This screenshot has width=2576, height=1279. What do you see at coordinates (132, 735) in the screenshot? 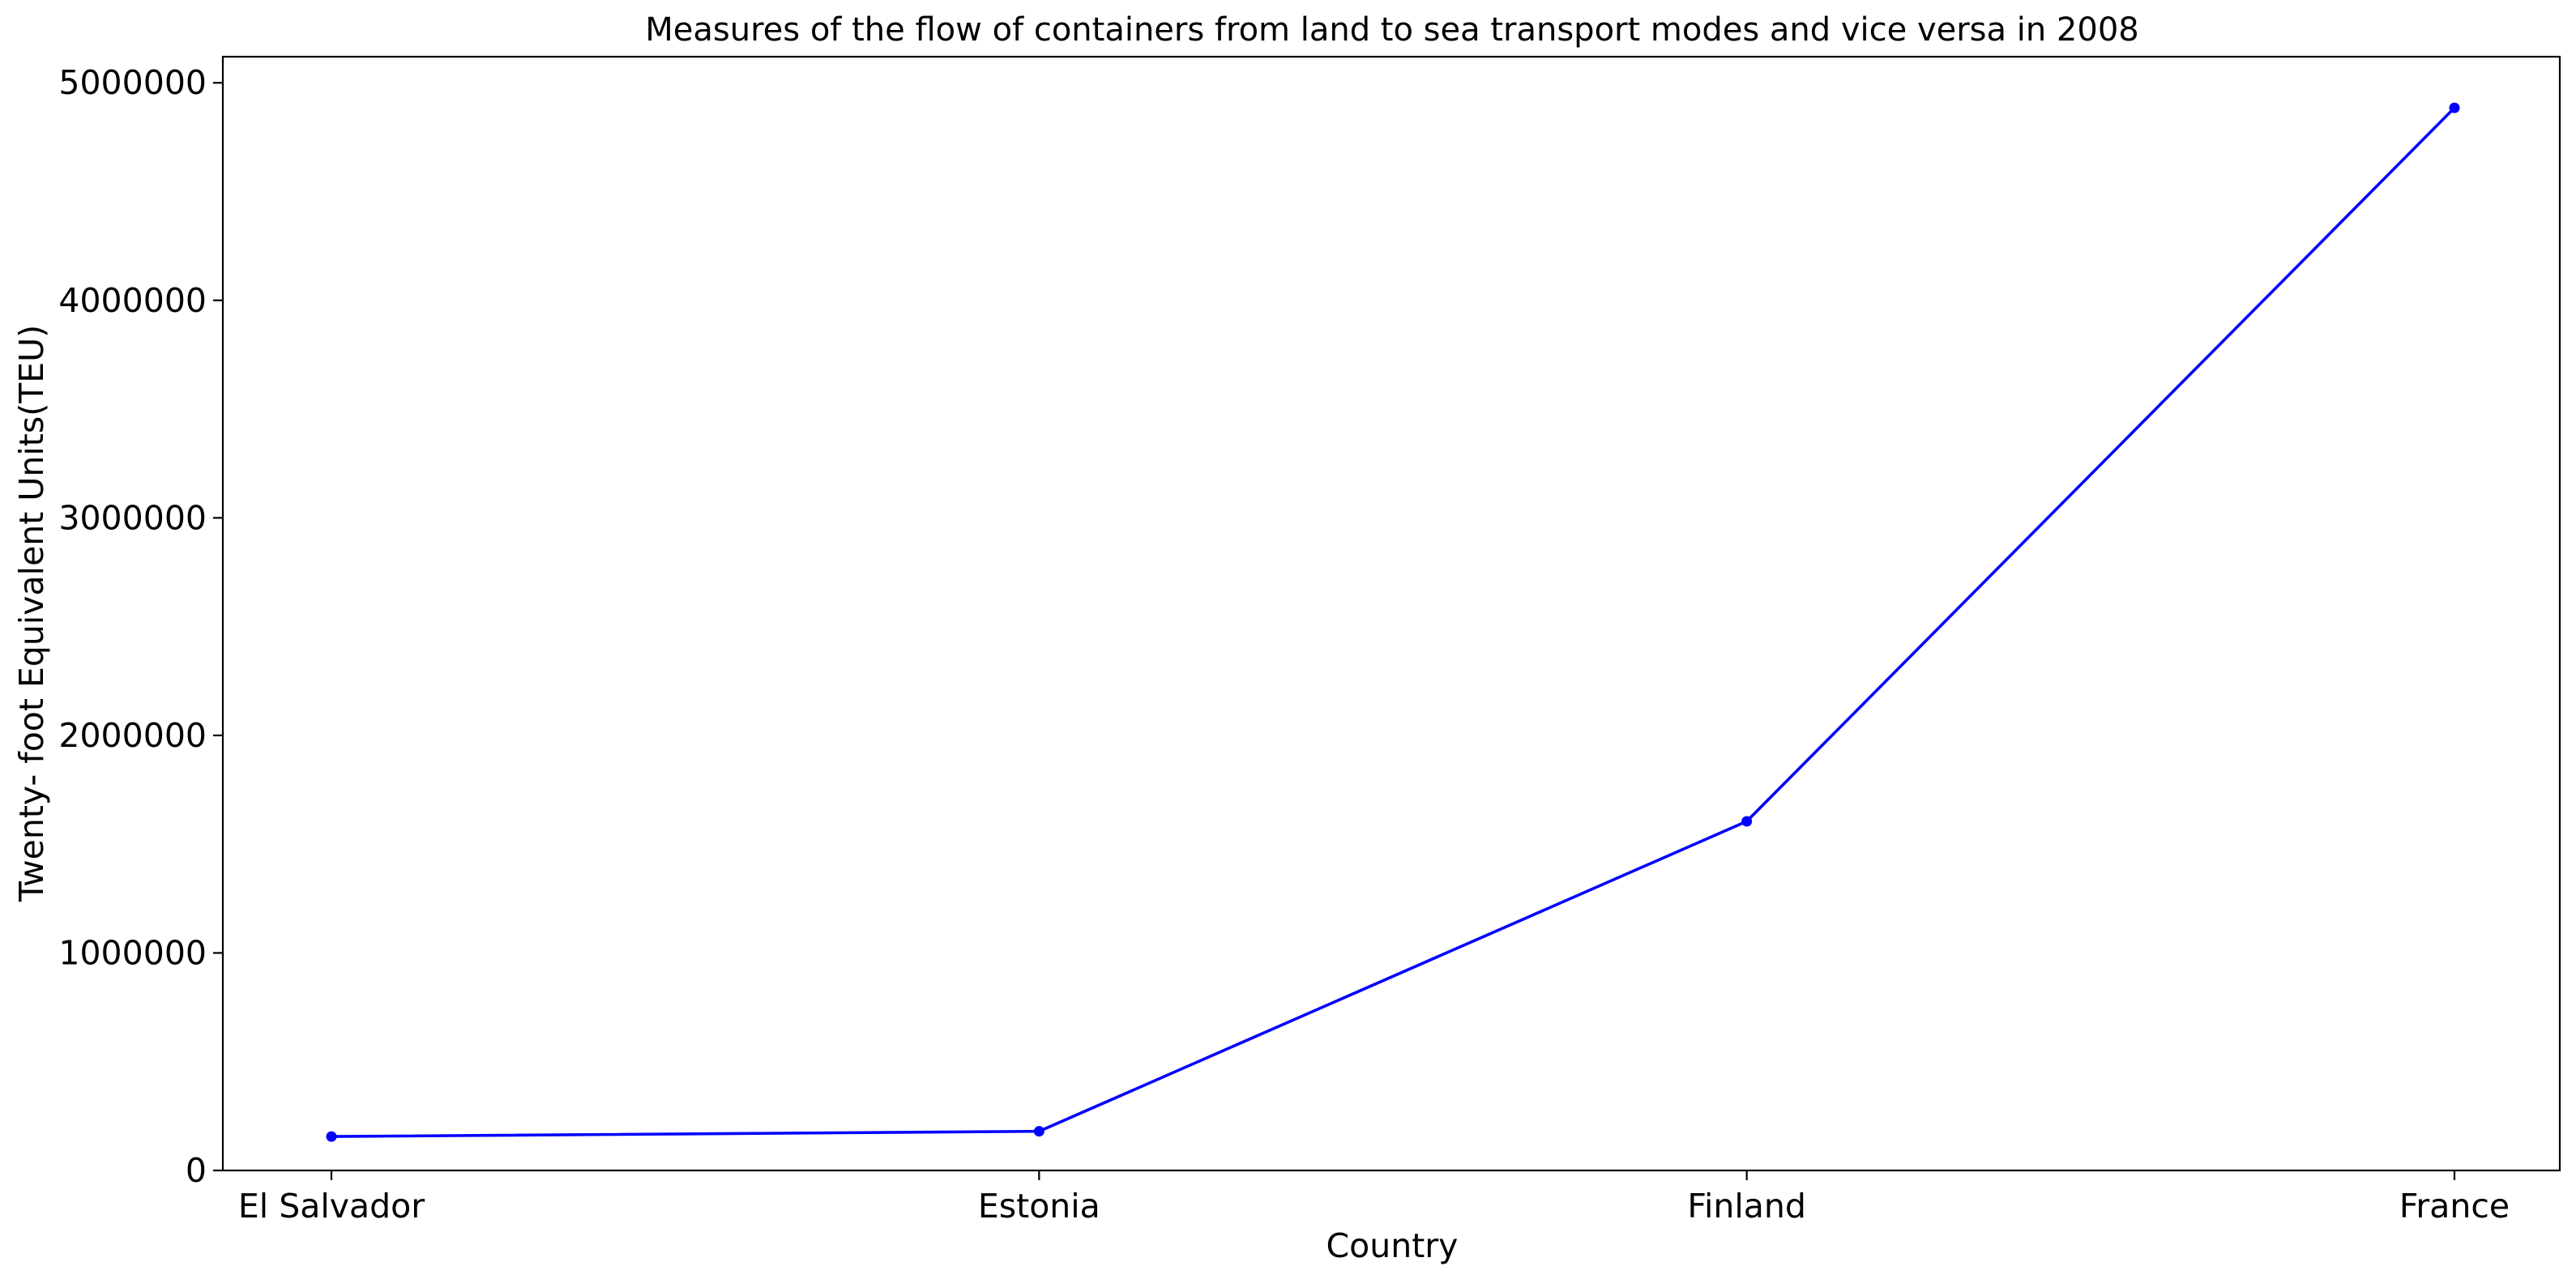
I see `y-tick-label: 2000000` at bounding box center [132, 735].